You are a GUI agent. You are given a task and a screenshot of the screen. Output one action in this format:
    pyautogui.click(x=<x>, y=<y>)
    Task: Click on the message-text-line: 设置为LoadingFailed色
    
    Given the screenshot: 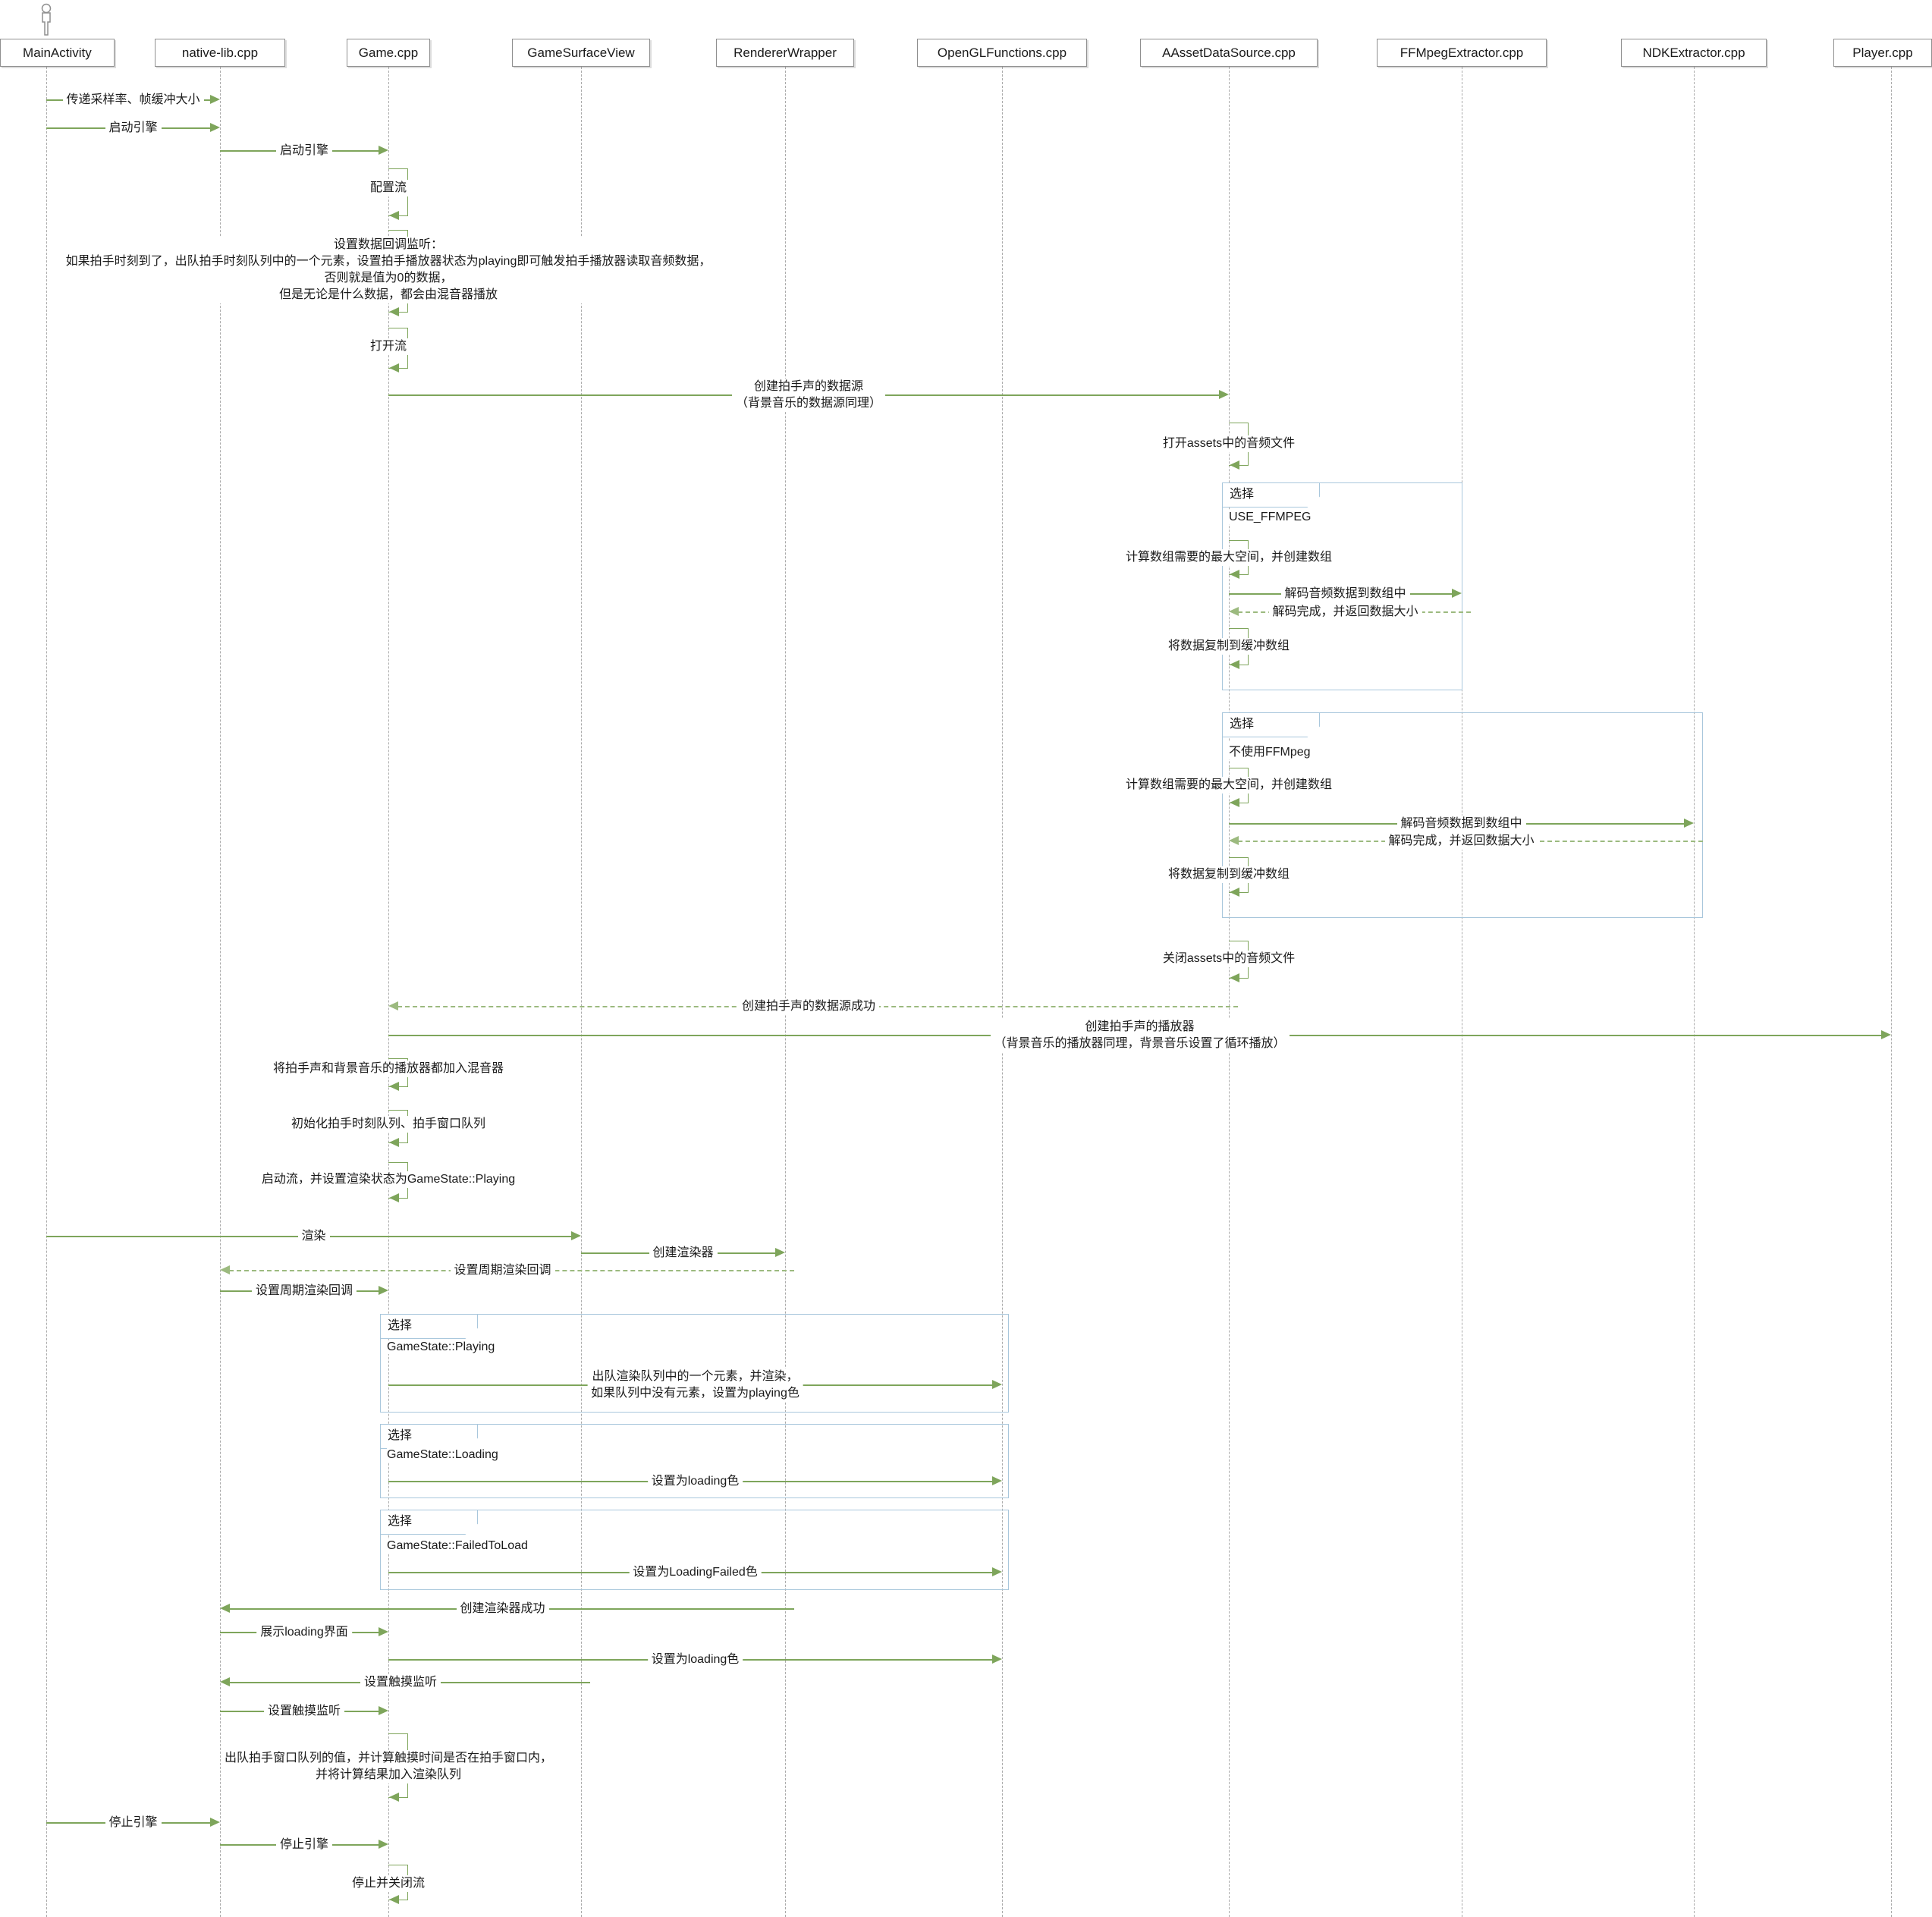 What is the action you would take?
    pyautogui.click(x=695, y=1572)
    